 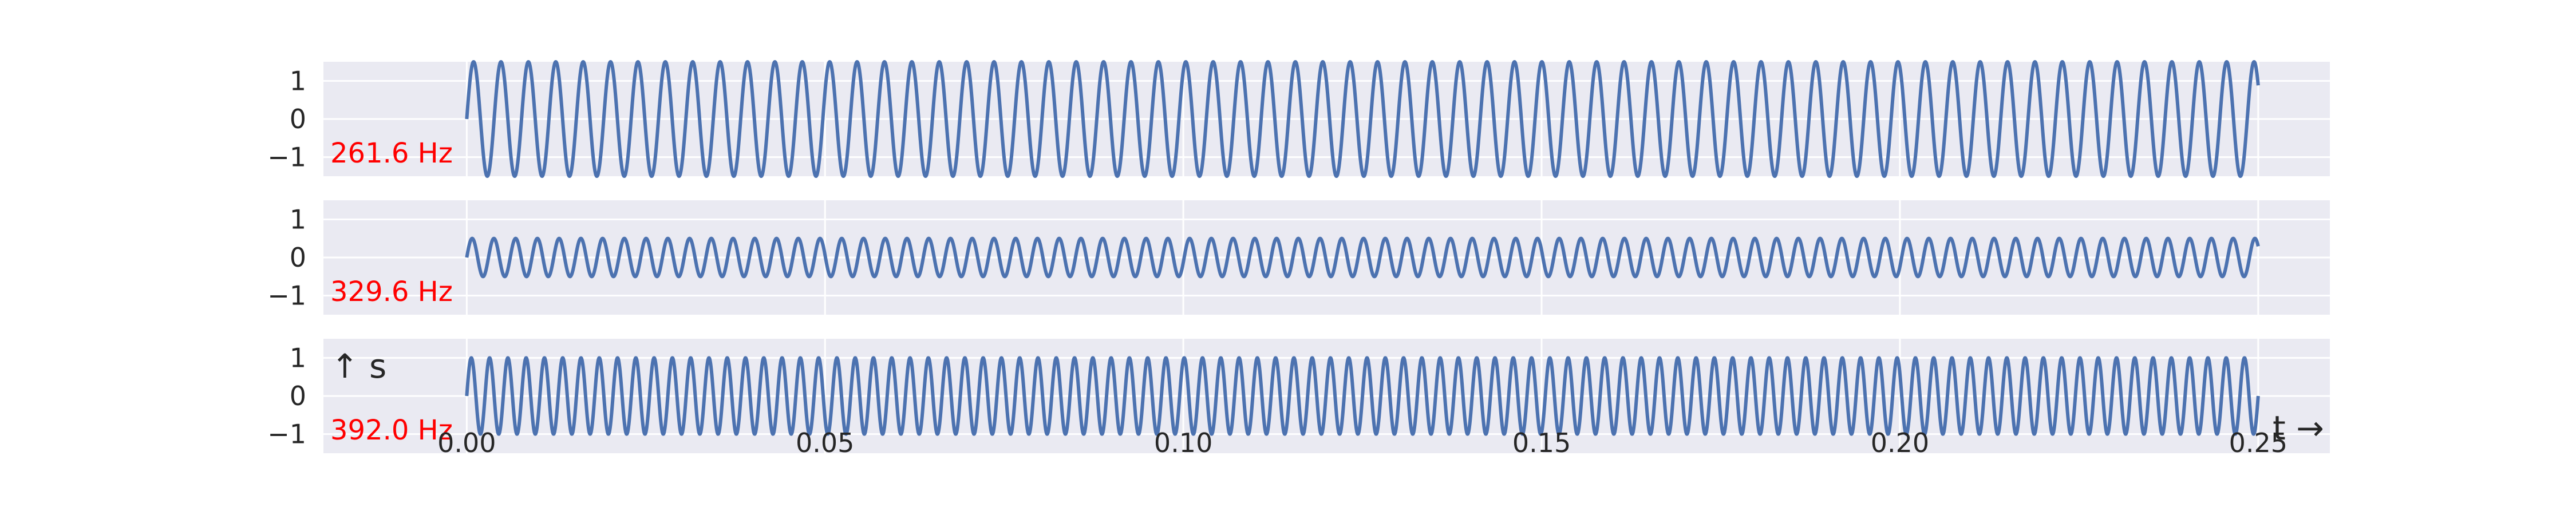 I want to click on x-axis-label: t →, so click(x=2298, y=428).